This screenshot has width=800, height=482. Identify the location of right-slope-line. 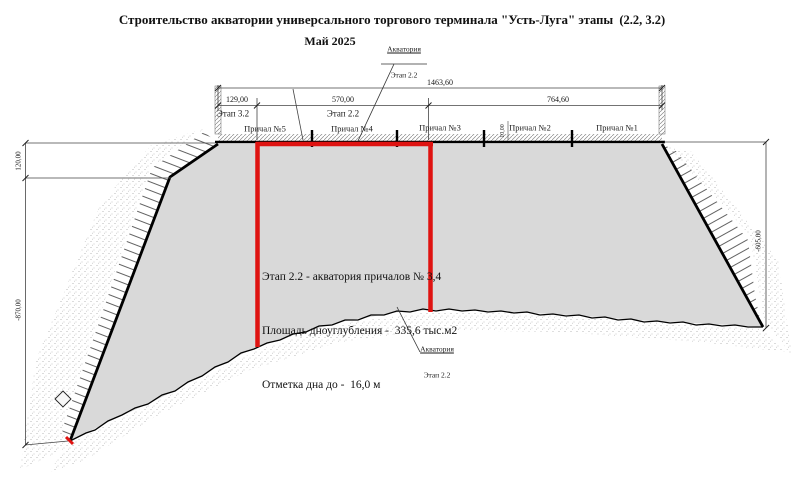
(712, 235).